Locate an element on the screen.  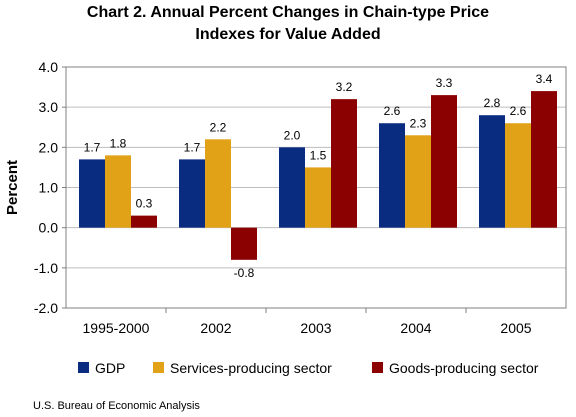
y-tick-label: -1.0 is located at coordinates (46, 268).